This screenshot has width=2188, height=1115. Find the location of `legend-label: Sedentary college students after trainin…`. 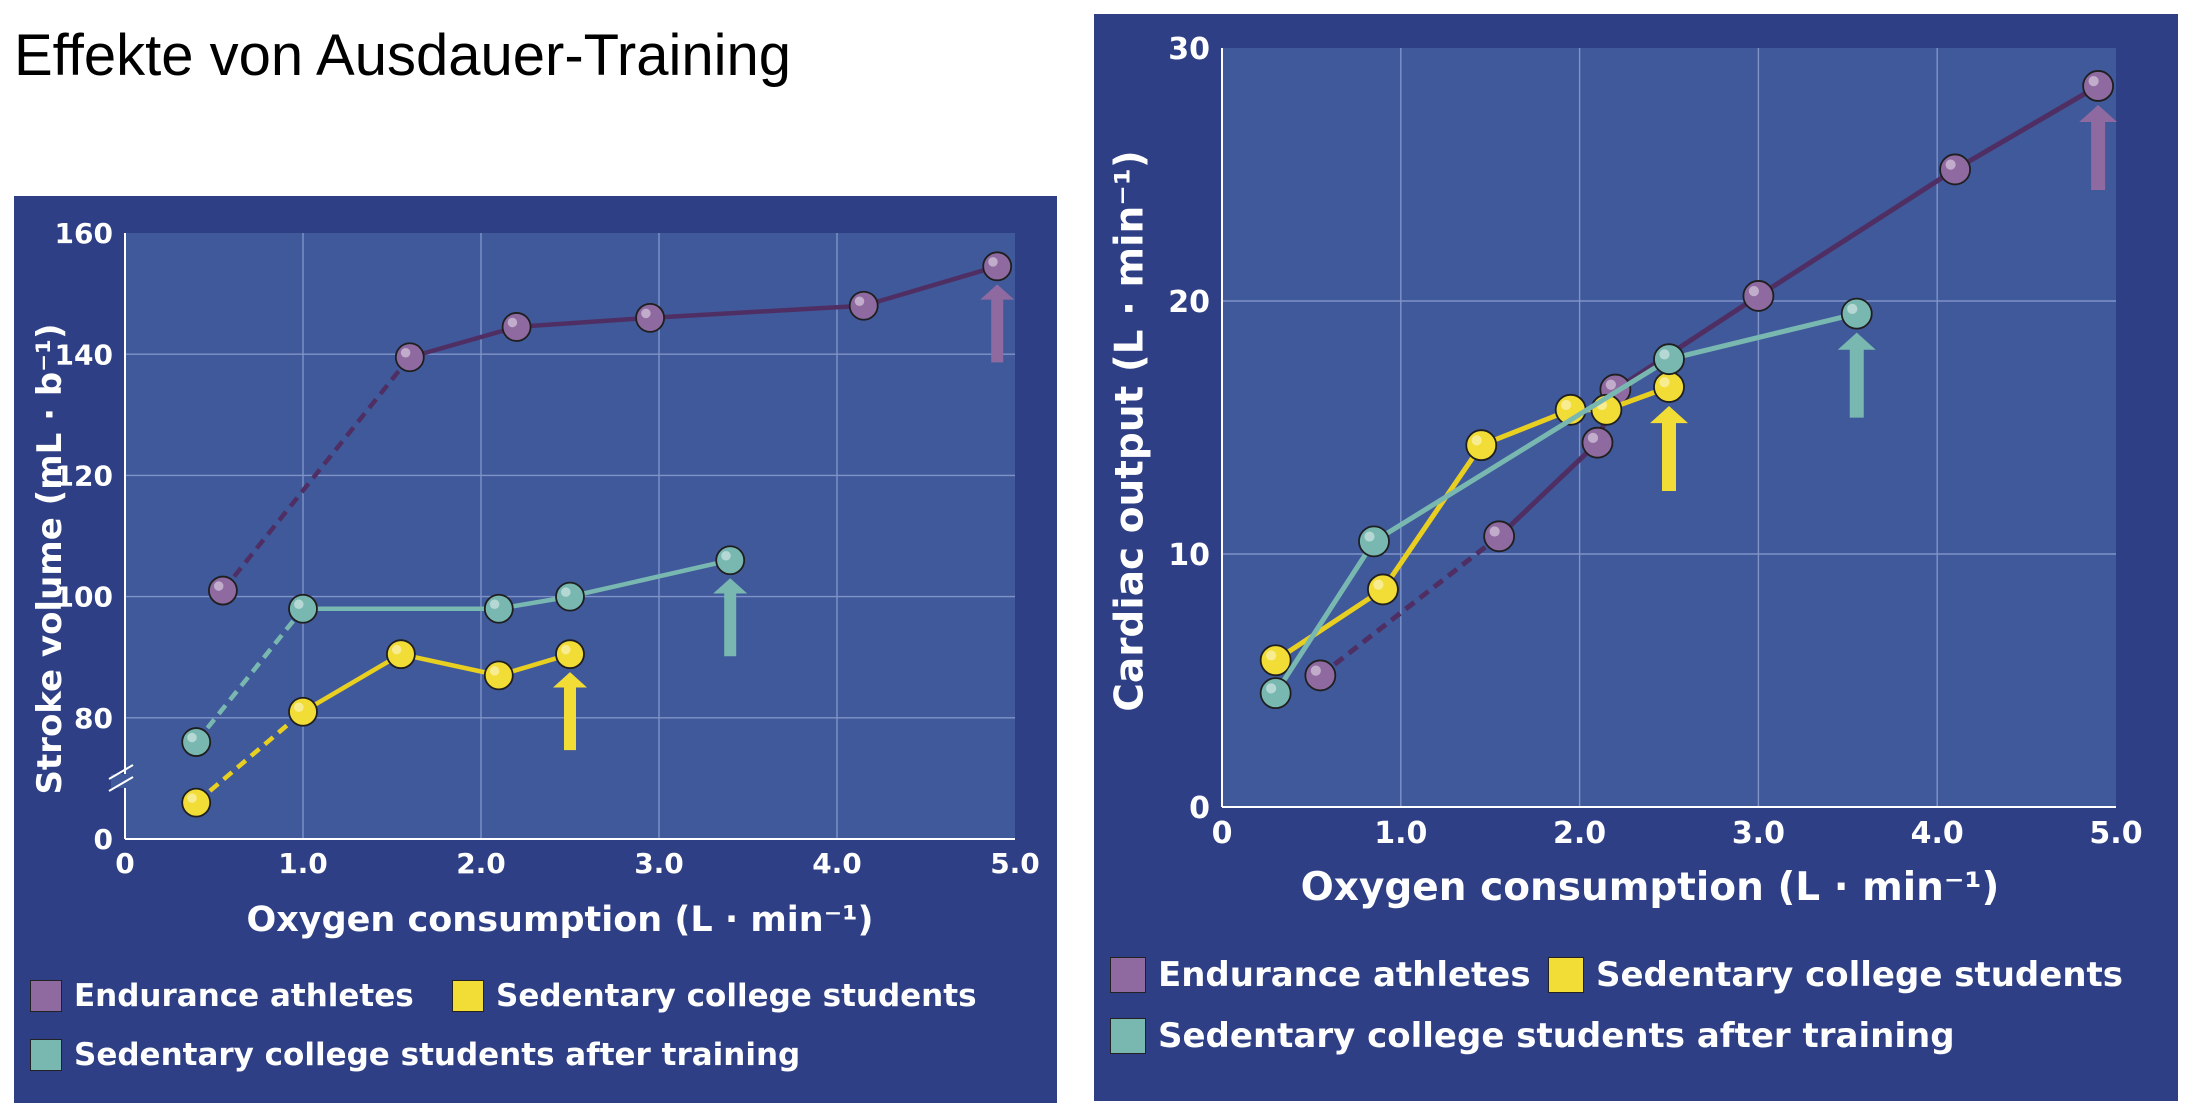

legend-label: Sedentary college students after trainin… is located at coordinates (1556, 1036).